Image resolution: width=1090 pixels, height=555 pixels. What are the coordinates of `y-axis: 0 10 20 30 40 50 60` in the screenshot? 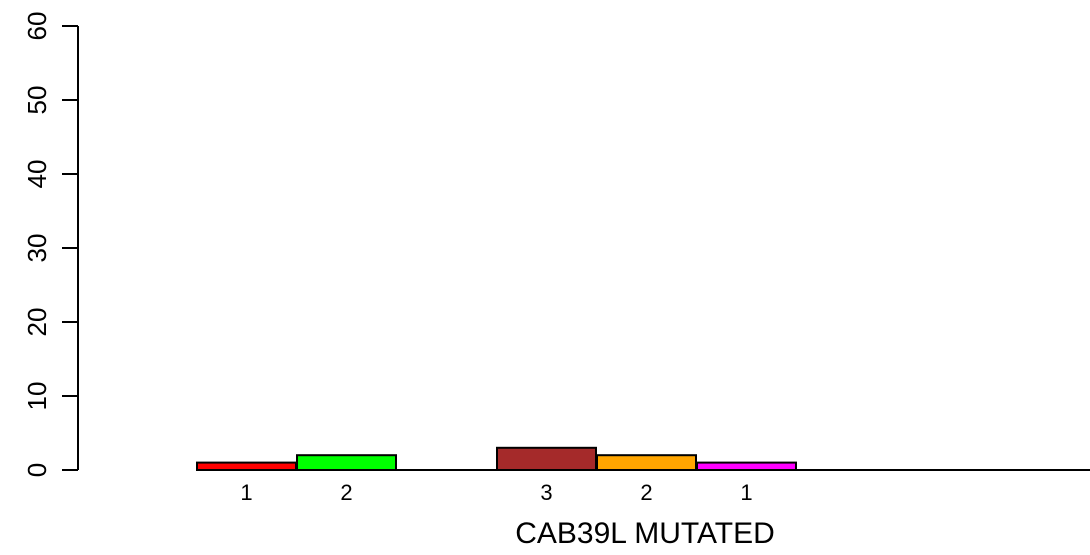 It's located at (50, 244).